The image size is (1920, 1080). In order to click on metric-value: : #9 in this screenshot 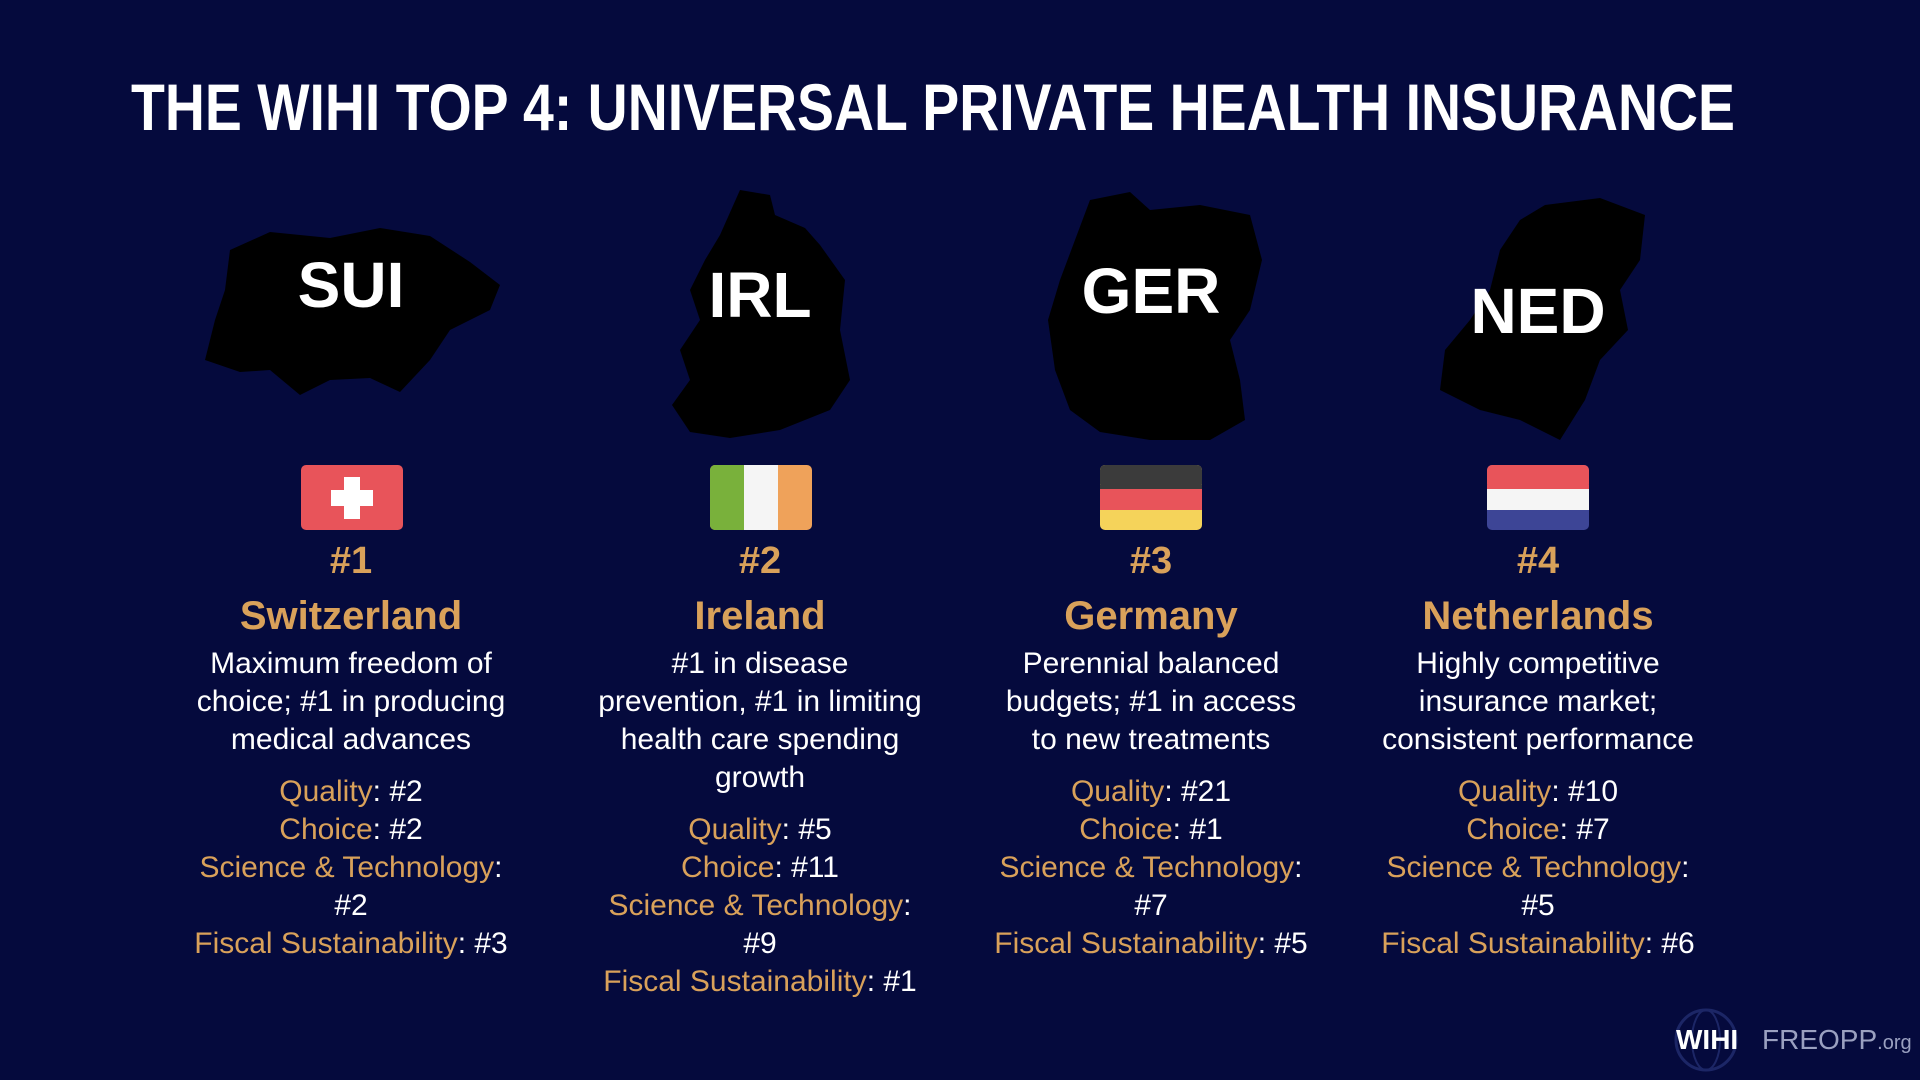, I will do `click(827, 924)`.